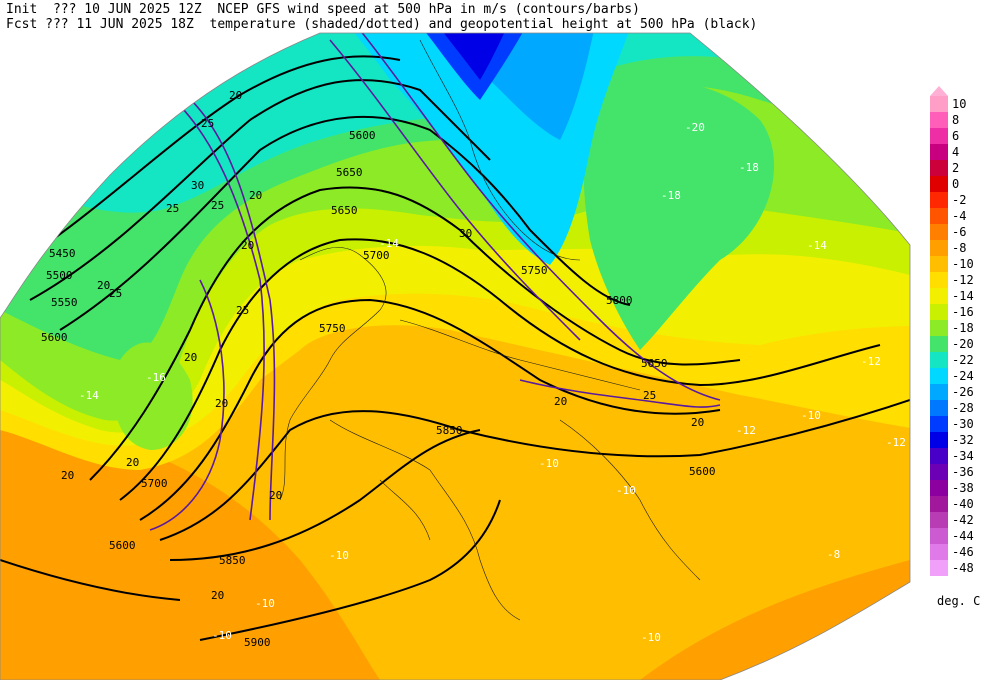 The image size is (1000, 680). What do you see at coordinates (963, 280) in the screenshot?
I see `legend-entry: -12` at bounding box center [963, 280].